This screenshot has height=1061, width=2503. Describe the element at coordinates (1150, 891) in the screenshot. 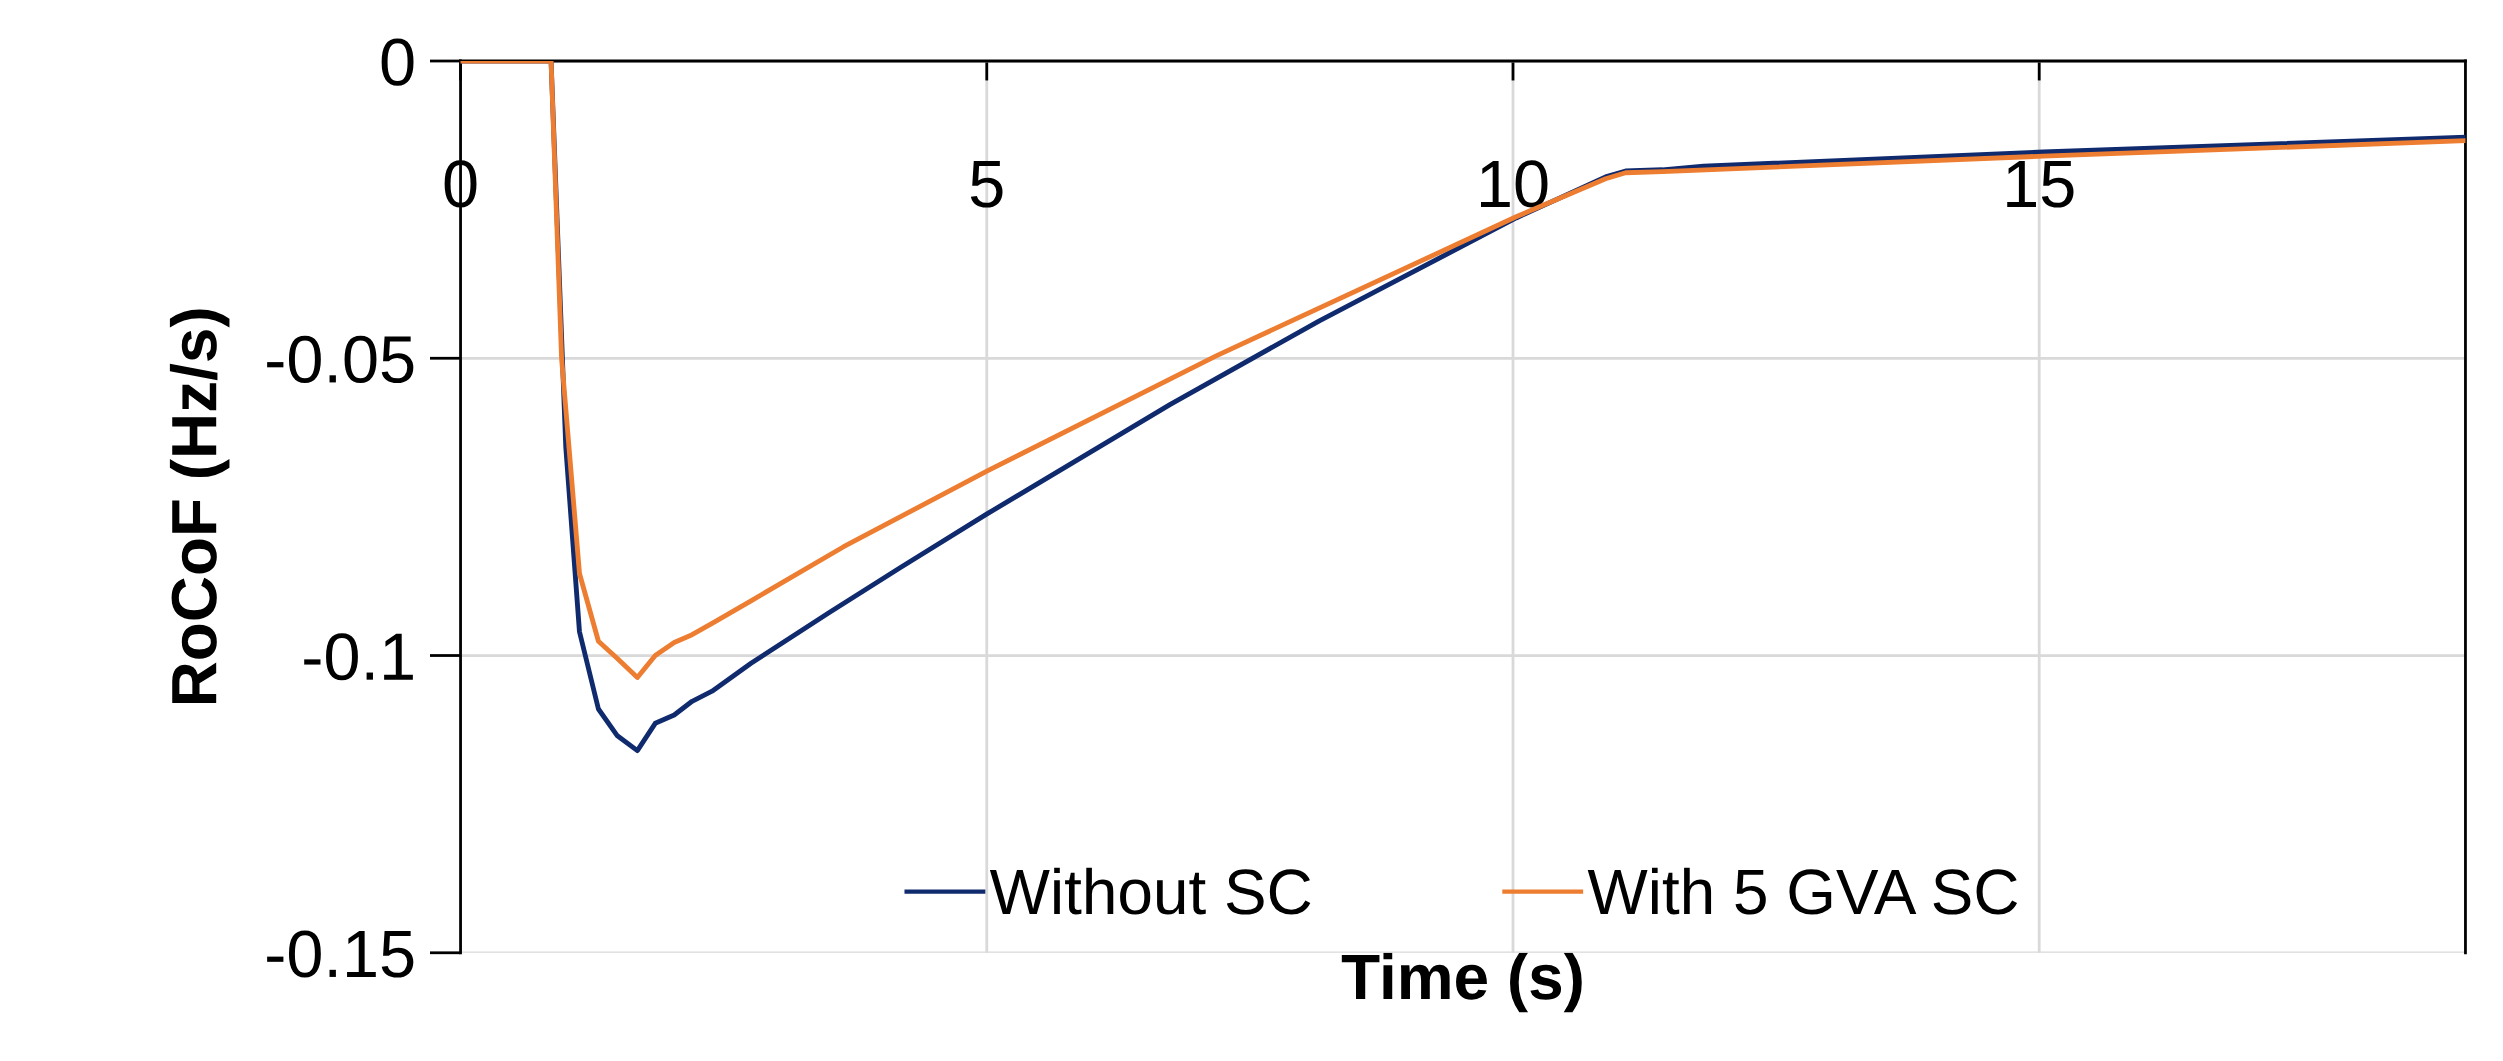

I see `legend-label: Without SC` at that location.